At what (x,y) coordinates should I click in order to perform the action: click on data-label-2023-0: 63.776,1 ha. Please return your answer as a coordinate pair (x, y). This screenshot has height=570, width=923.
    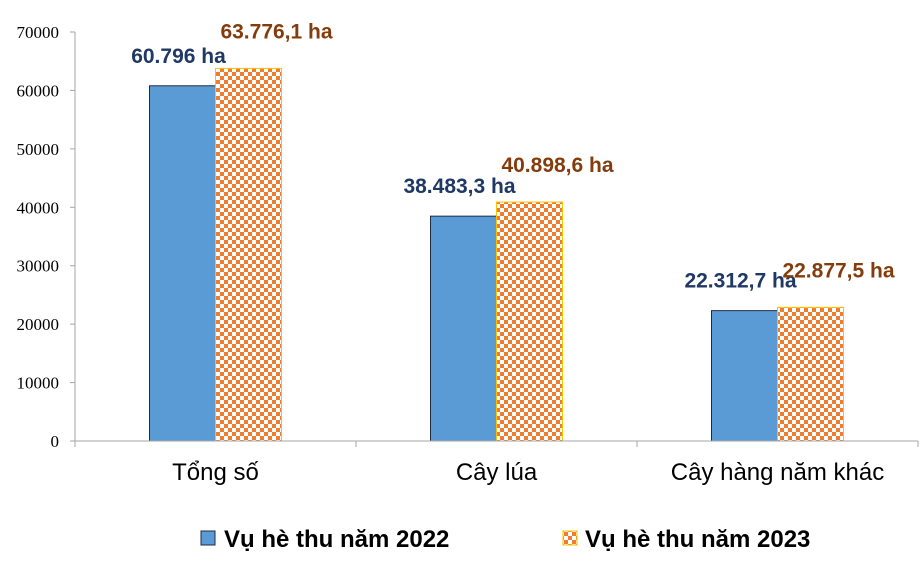
    Looking at the image, I should click on (276, 31).